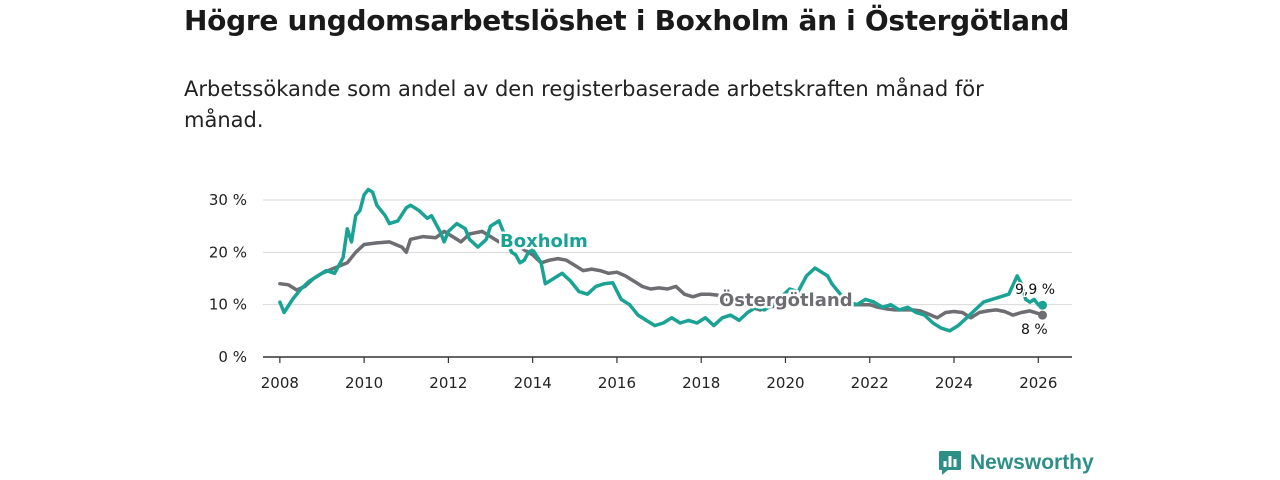 This screenshot has height=480, width=1280. What do you see at coordinates (544, 241) in the screenshot?
I see `series-label: Boxholm` at bounding box center [544, 241].